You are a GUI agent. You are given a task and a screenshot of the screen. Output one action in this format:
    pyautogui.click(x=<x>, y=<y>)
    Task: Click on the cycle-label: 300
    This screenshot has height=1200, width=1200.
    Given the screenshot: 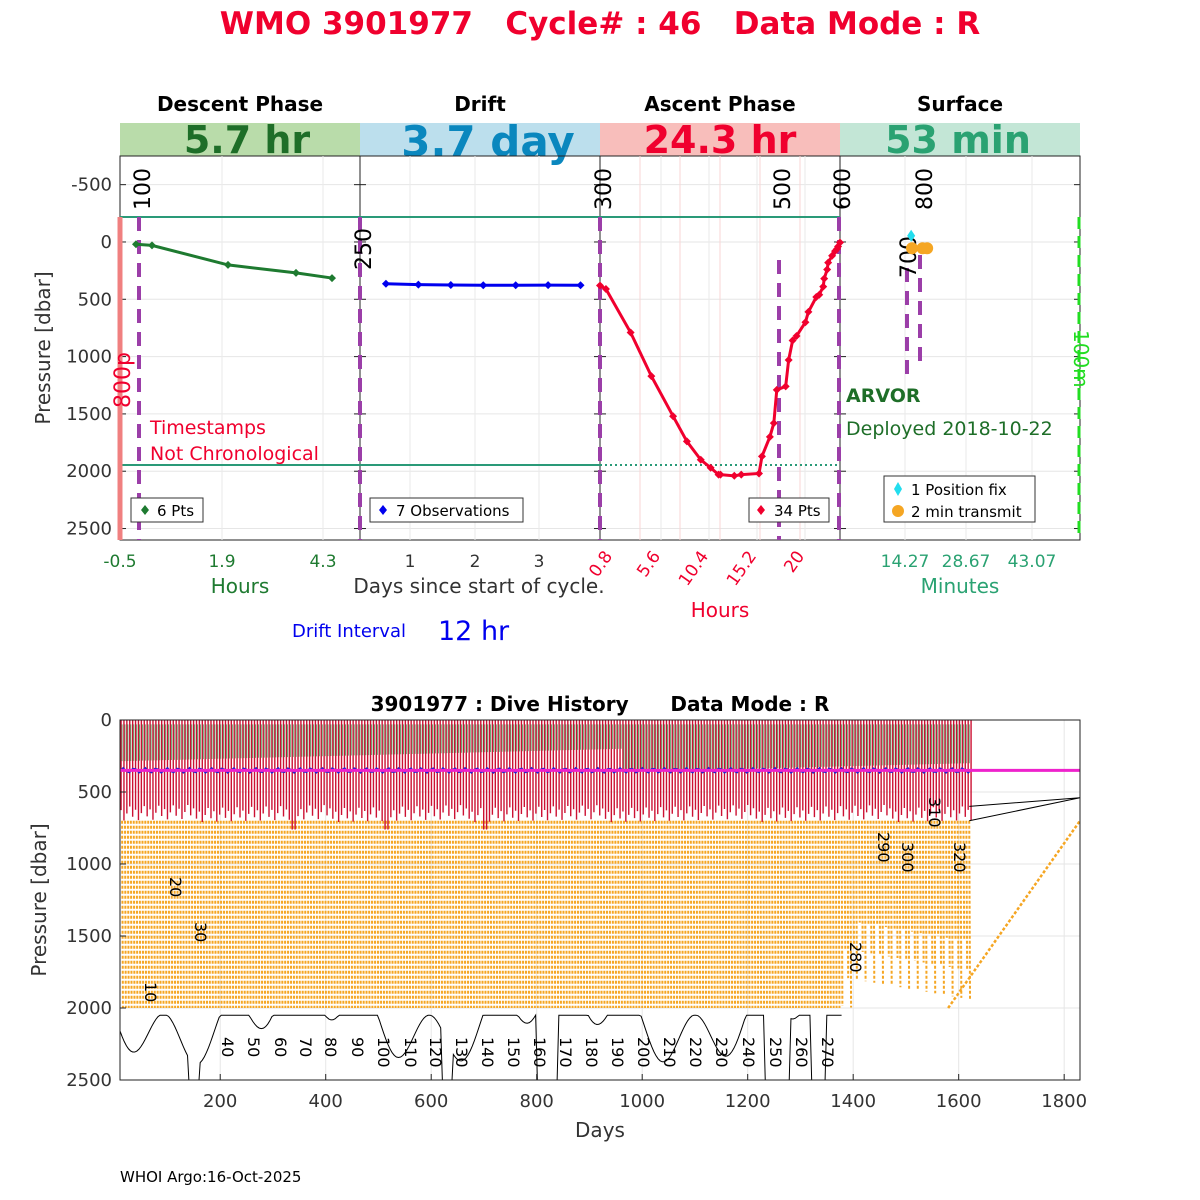 What is the action you would take?
    pyautogui.click(x=907, y=857)
    